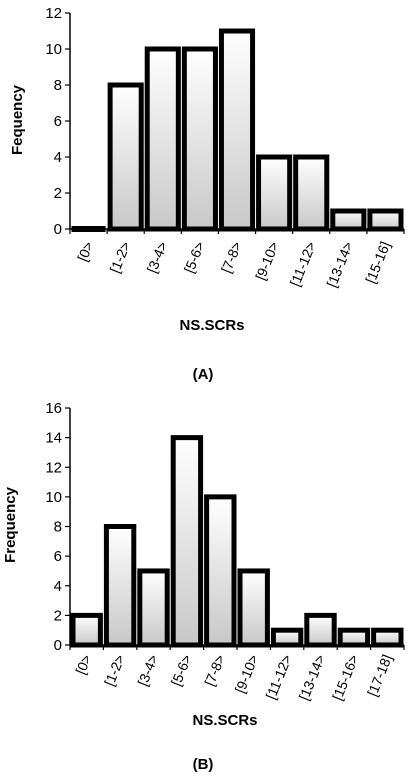 The image size is (407, 776). I want to click on x-tick-label-b: [7-8>, so click(214, 670).